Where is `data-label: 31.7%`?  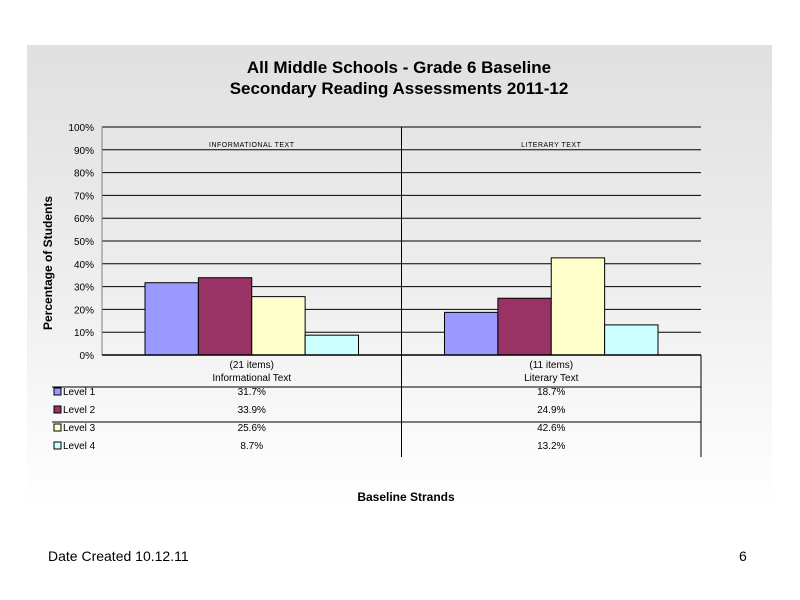
data-label: 31.7% is located at coordinates (252, 392).